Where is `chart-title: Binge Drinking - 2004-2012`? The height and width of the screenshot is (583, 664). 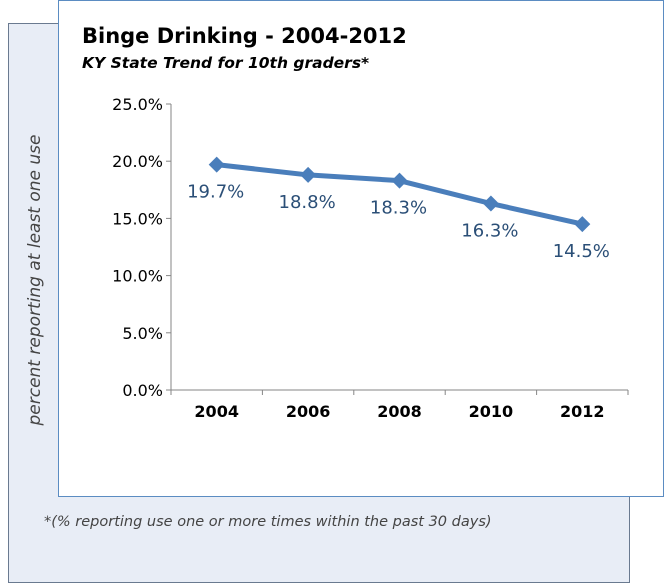 chart-title: Binge Drinking - 2004-2012 is located at coordinates (244, 36).